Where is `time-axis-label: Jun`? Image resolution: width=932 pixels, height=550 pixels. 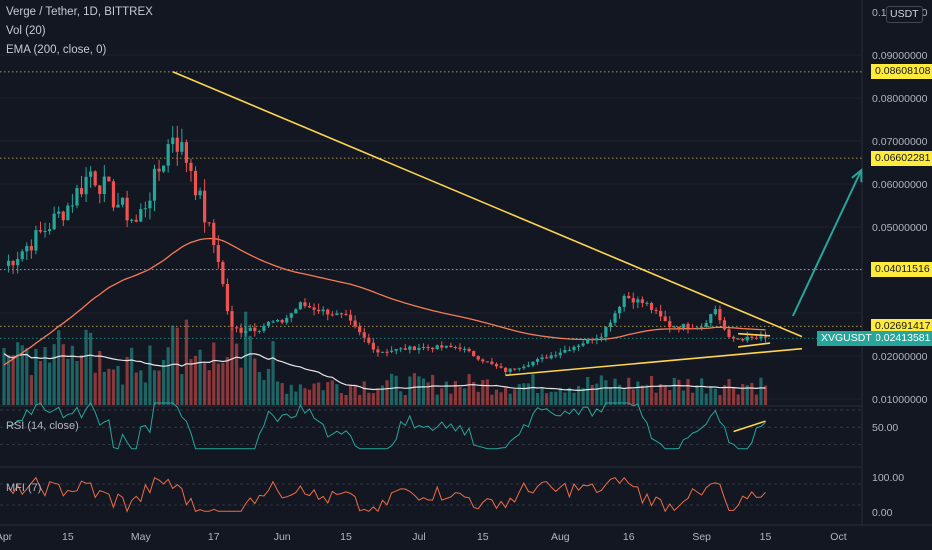
time-axis-label: Jun is located at coordinates (282, 537).